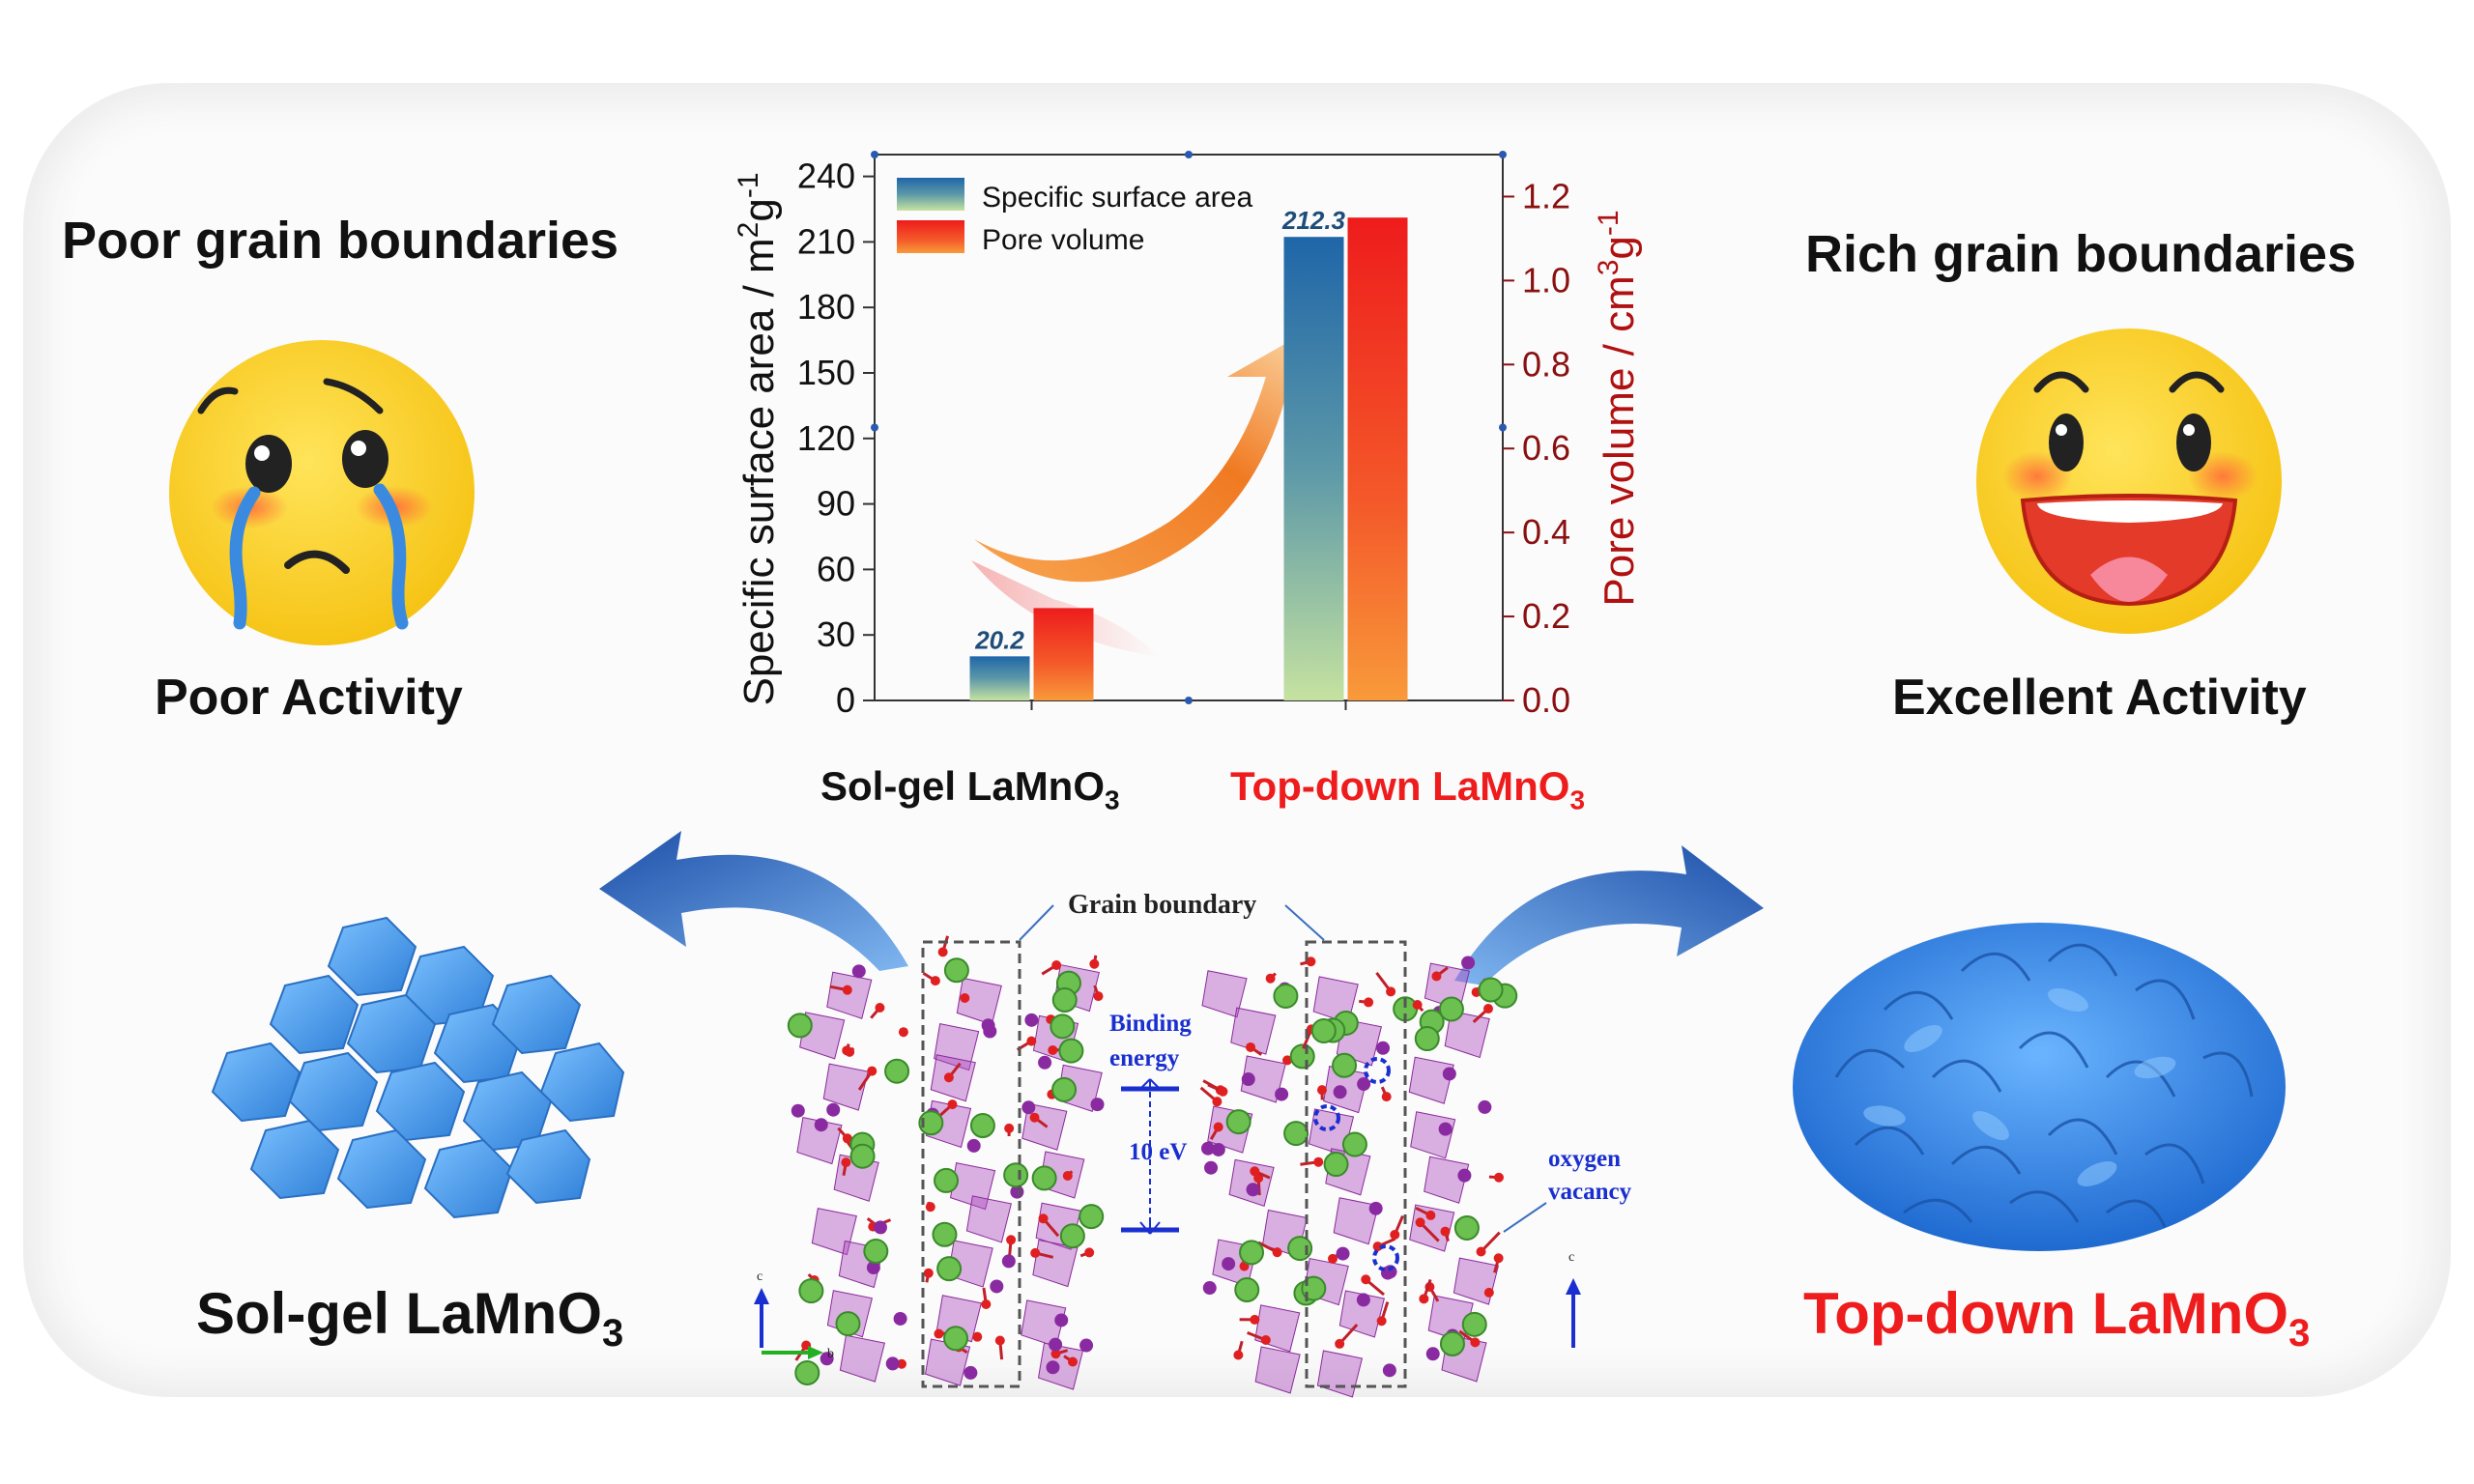 The image size is (2474, 1484). What do you see at coordinates (1356, 1164) in the screenshot?
I see `grain-boundary-box-right` at bounding box center [1356, 1164].